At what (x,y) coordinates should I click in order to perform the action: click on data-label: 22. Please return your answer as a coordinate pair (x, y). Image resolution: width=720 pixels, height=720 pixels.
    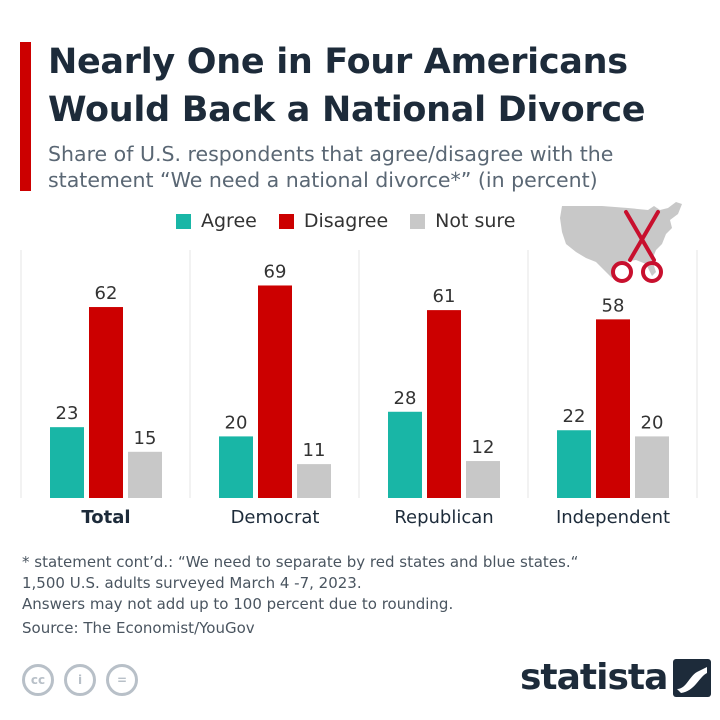
    Looking at the image, I should click on (574, 416).